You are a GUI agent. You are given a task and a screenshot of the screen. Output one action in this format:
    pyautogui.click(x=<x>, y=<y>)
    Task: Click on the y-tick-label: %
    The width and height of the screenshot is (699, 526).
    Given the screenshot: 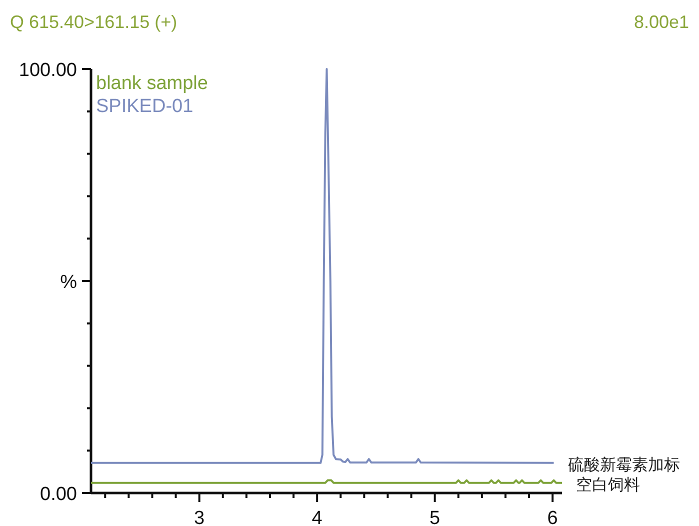 What is the action you would take?
    pyautogui.click(x=69, y=282)
    